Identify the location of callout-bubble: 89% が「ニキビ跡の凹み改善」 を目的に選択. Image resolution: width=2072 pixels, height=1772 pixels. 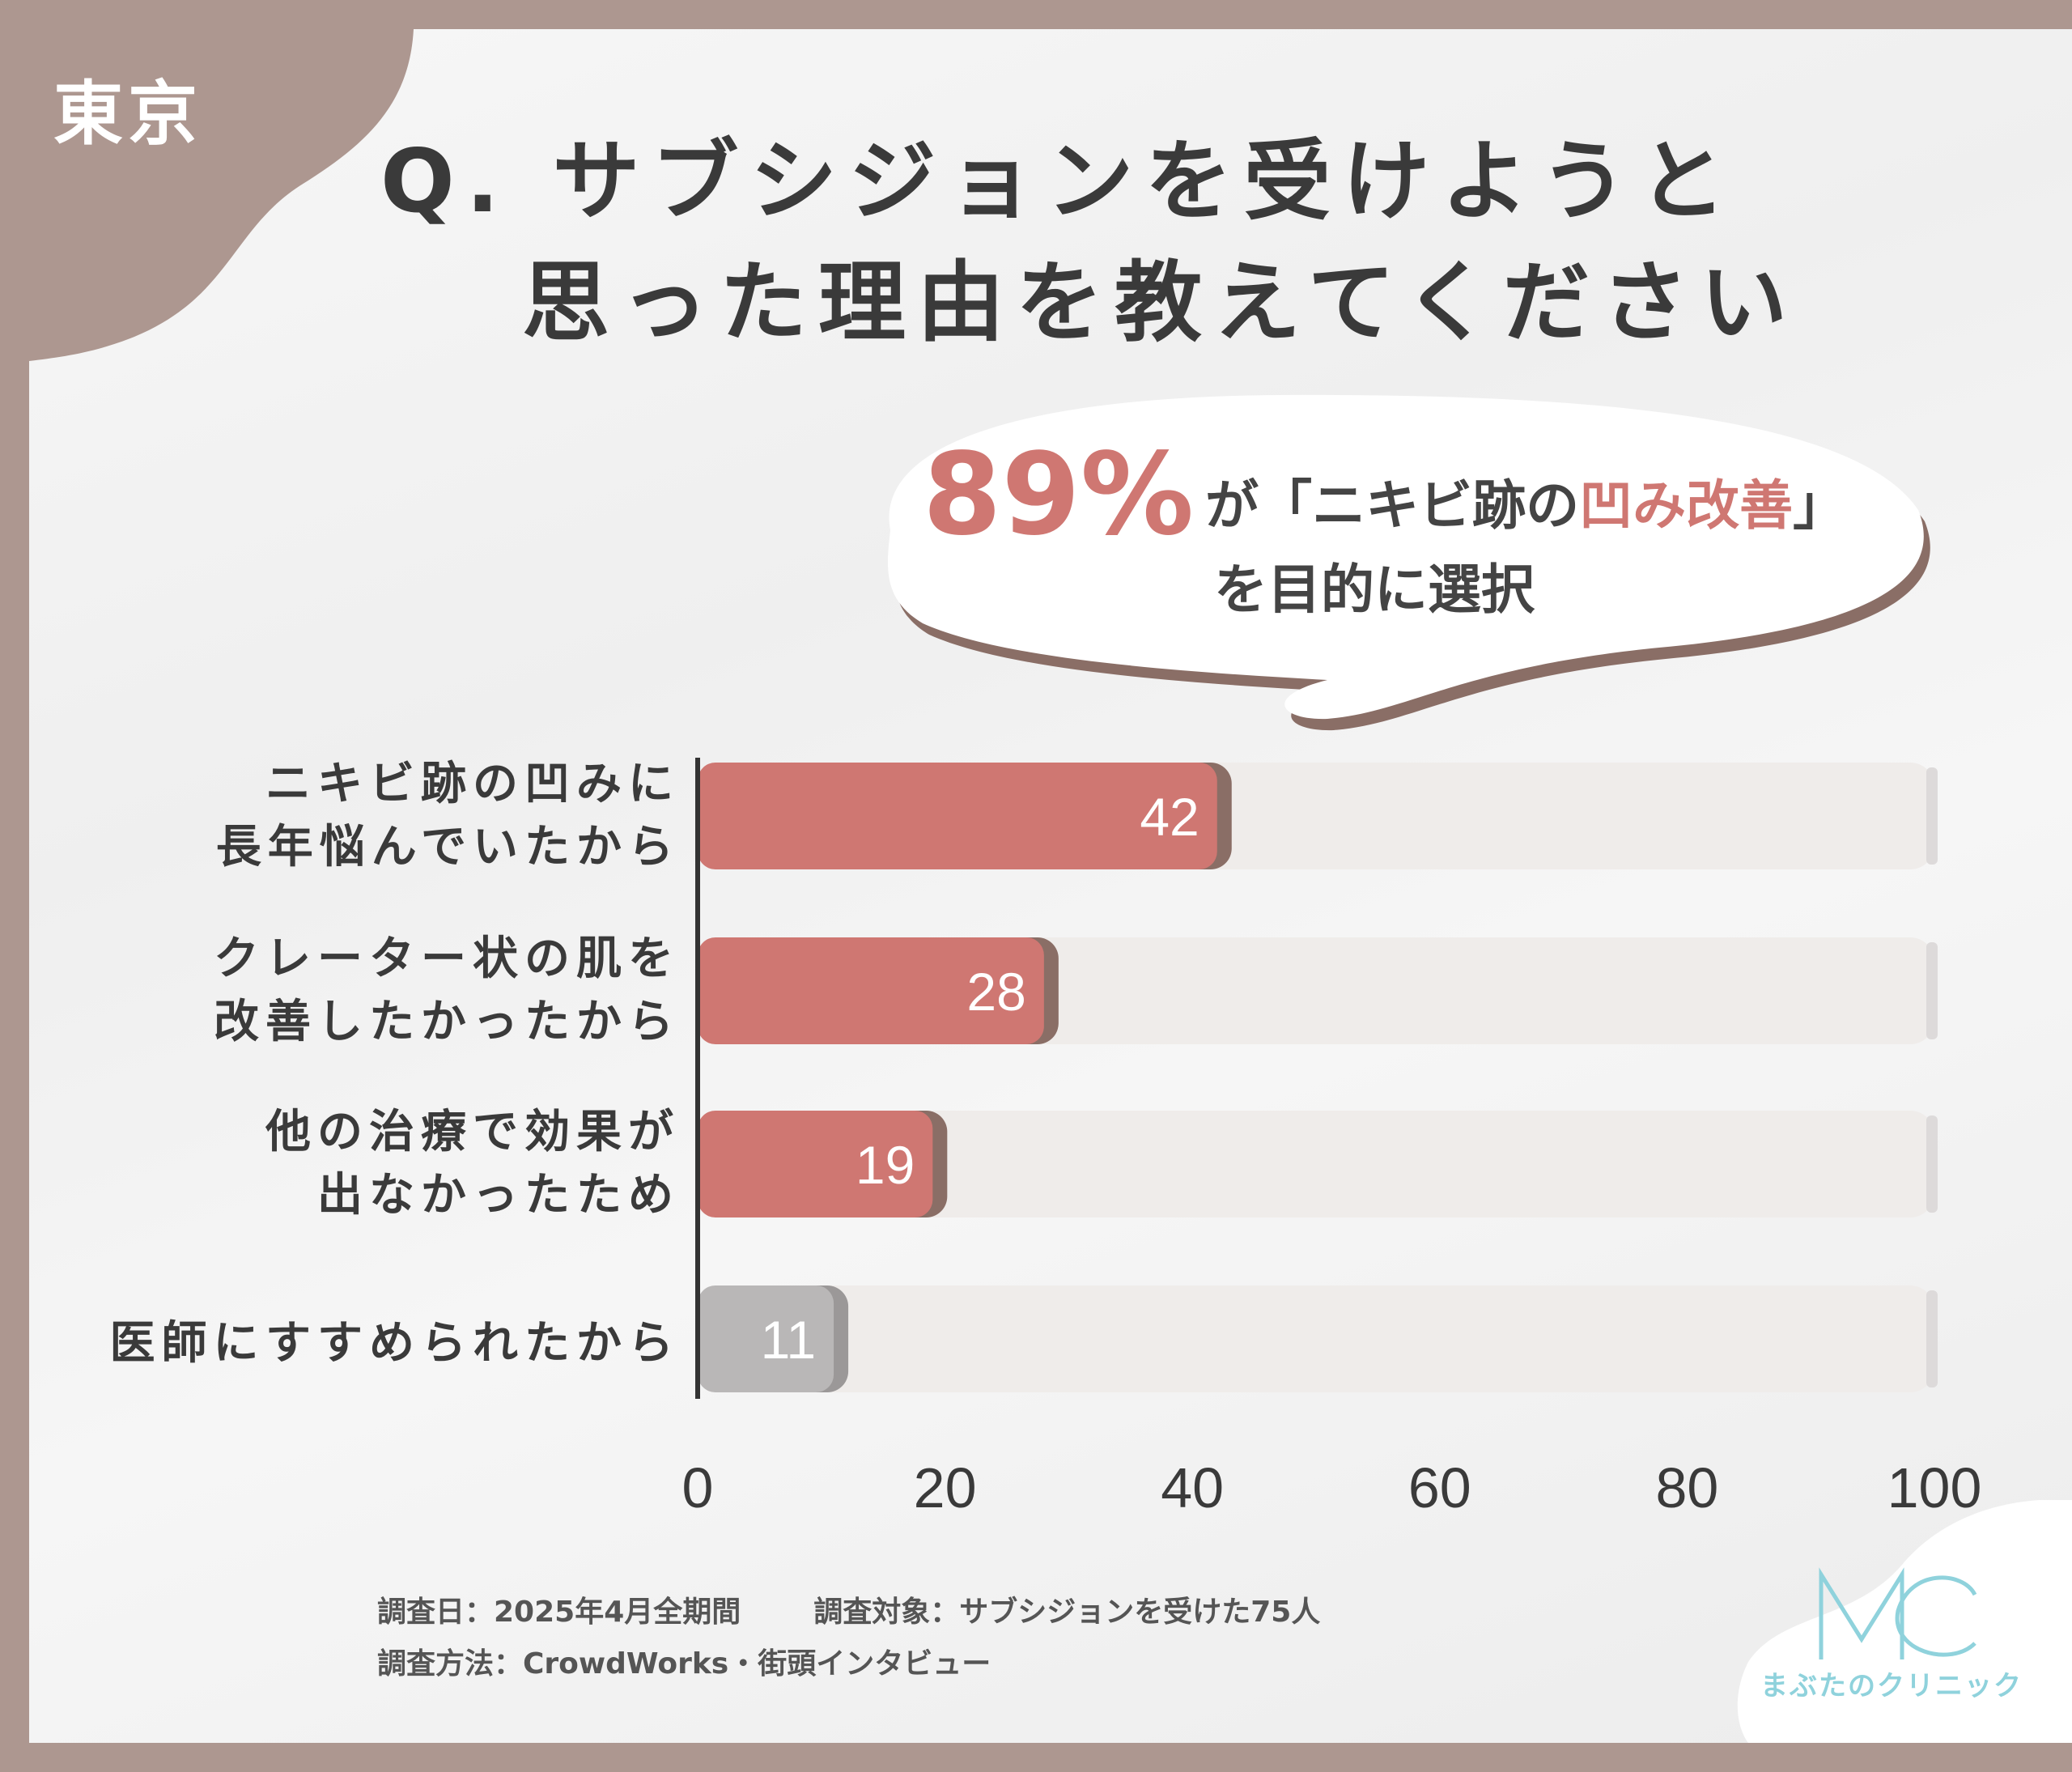
(1388, 570).